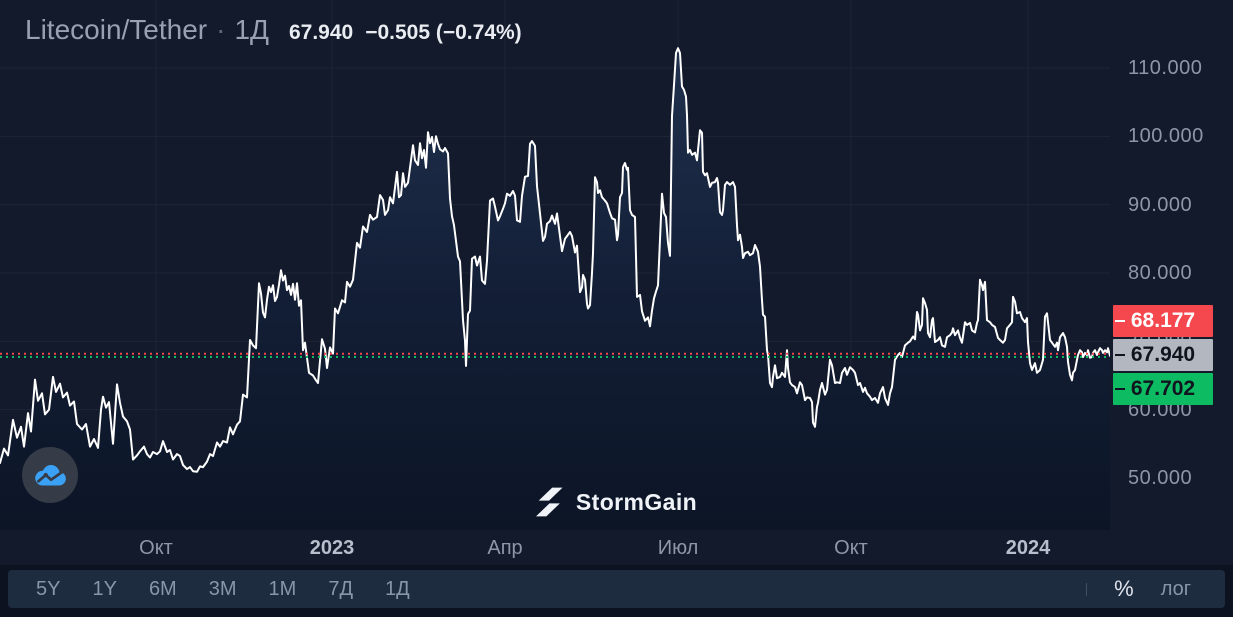 The width and height of the screenshot is (1233, 617). I want to click on log-scale-button: лог, so click(1175, 588).